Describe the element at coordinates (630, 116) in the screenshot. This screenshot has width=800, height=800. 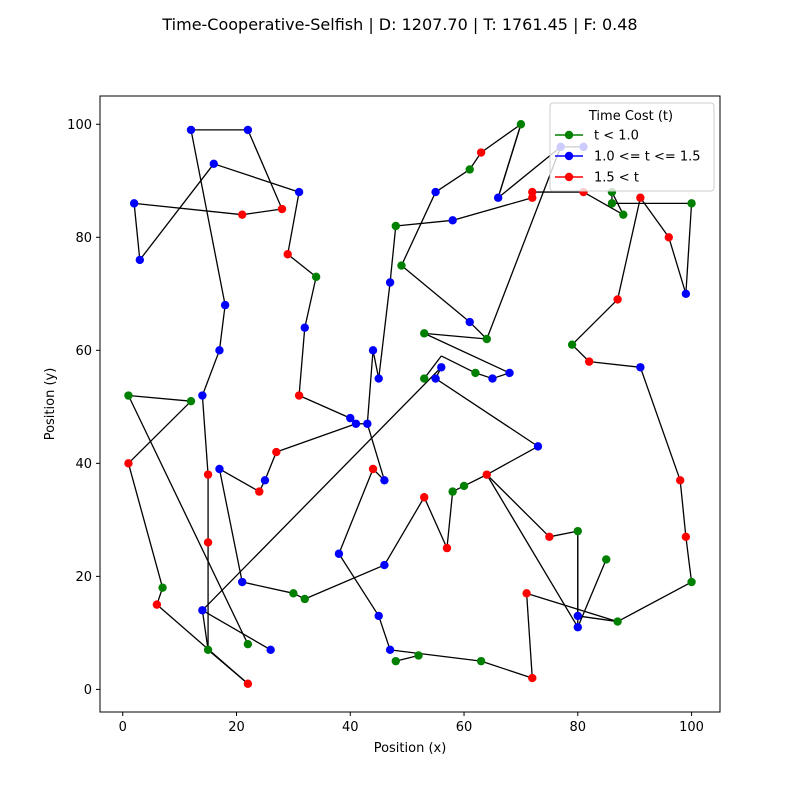
I see `legend-title: Time Cost (t)` at that location.